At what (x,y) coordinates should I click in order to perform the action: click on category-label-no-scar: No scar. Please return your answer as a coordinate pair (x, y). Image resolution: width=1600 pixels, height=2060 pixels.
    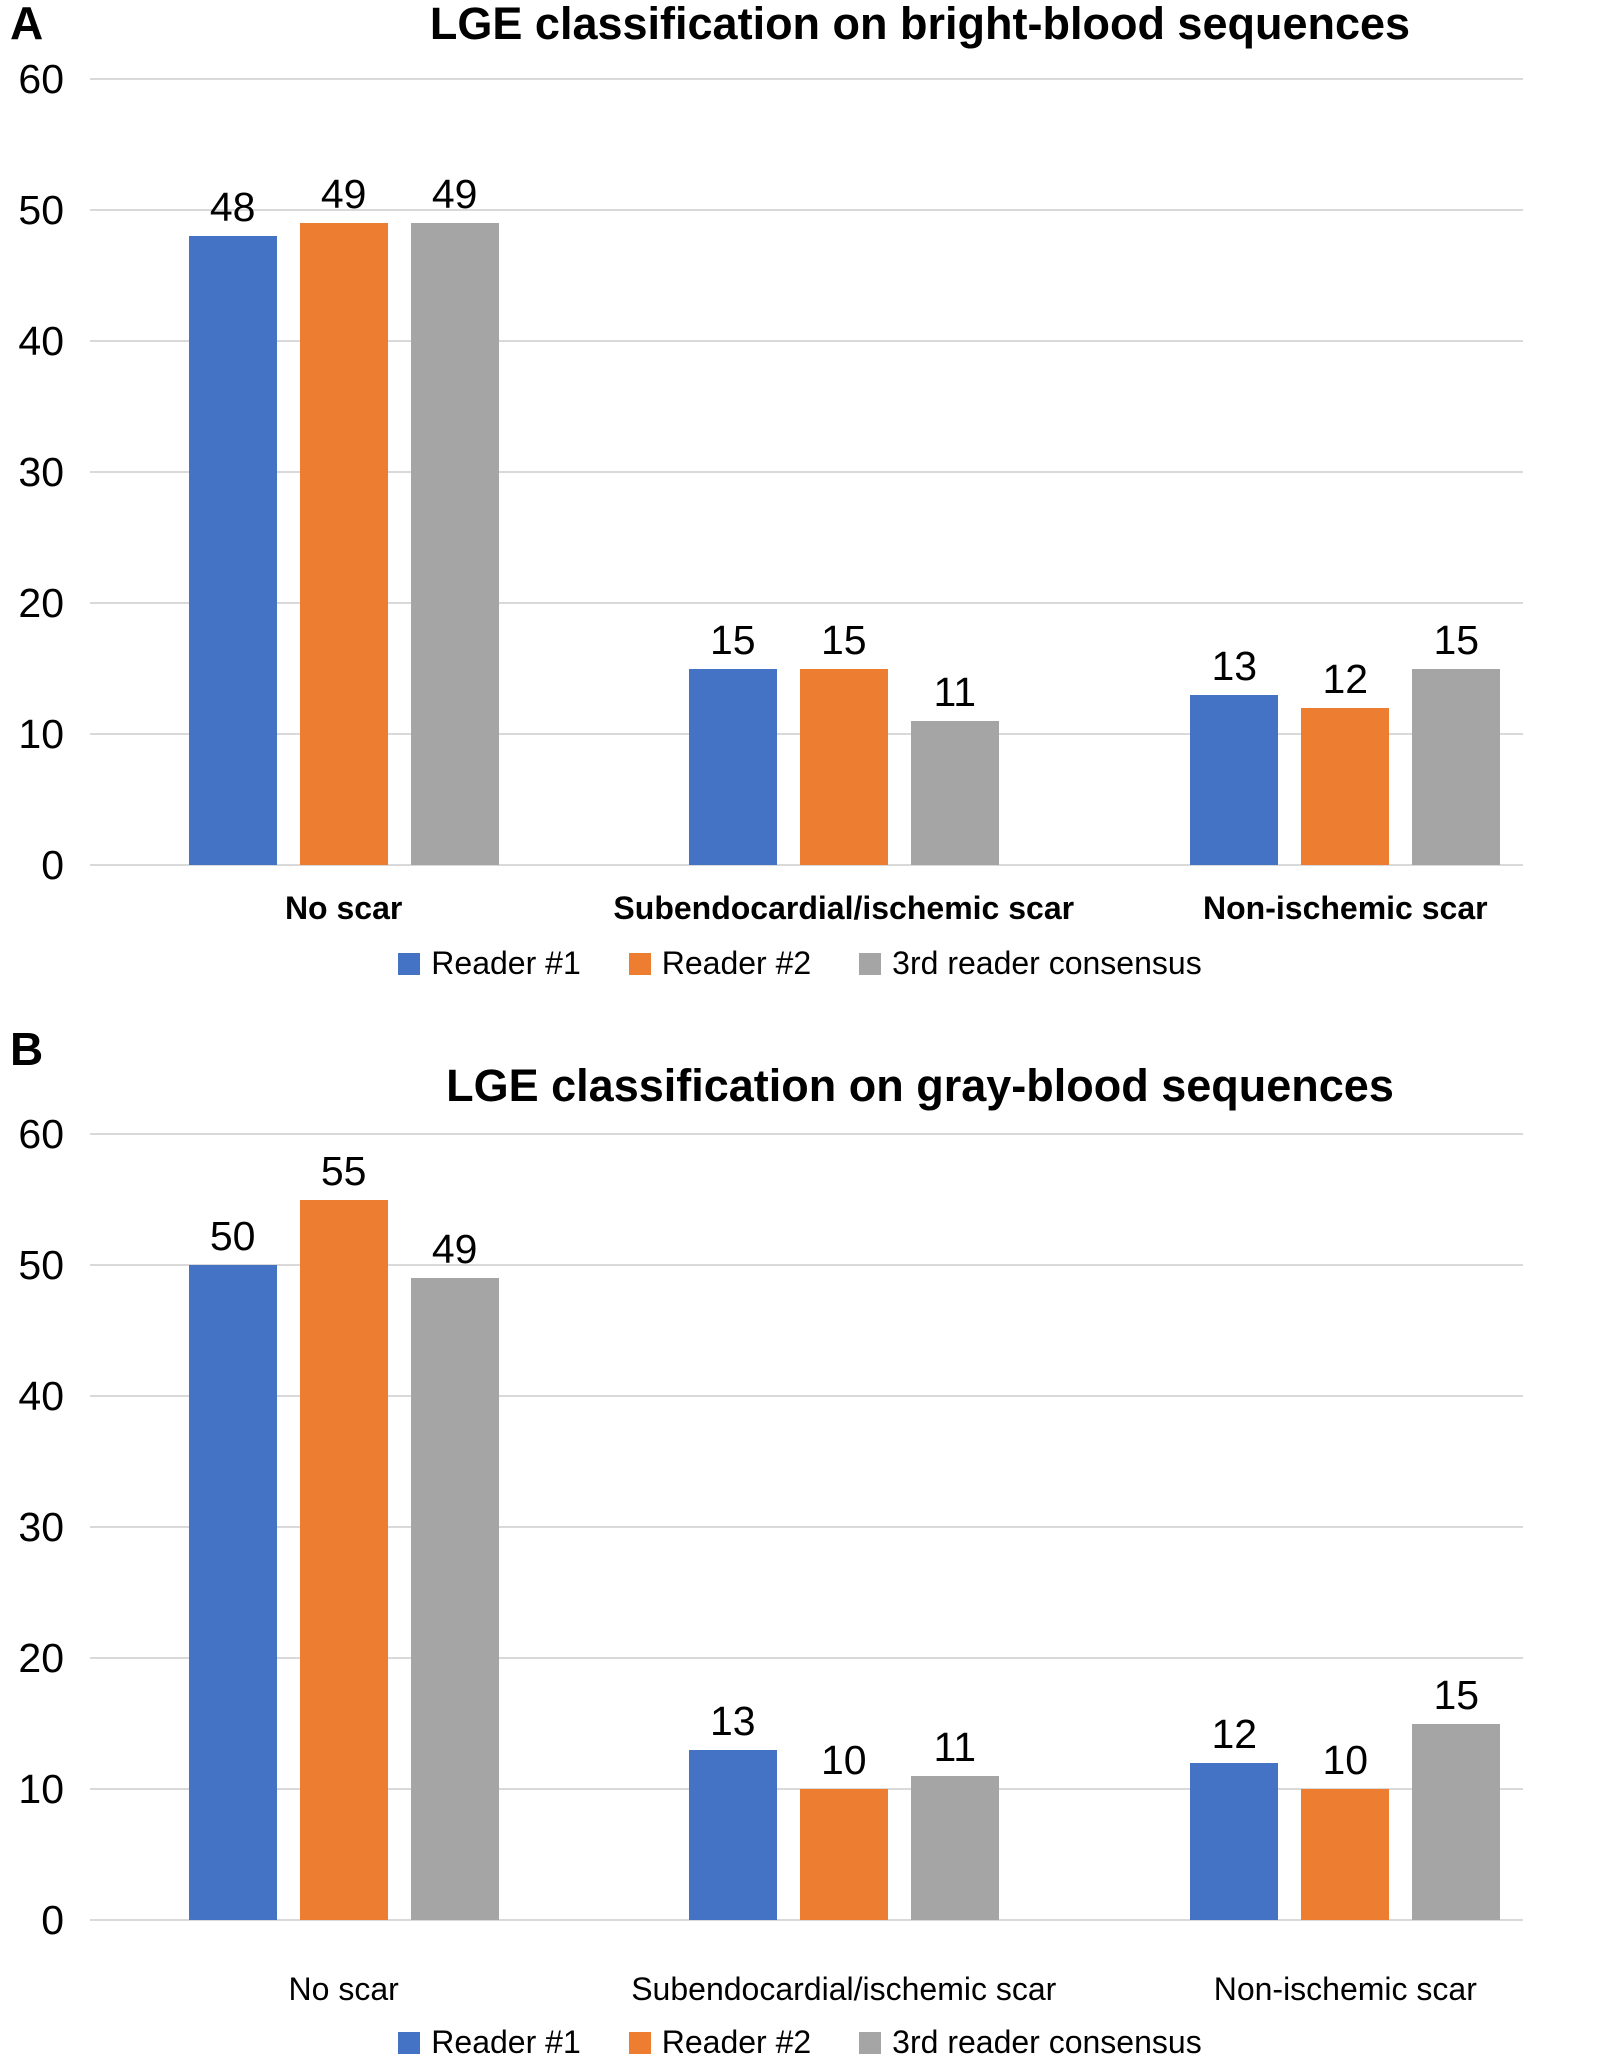
    Looking at the image, I should click on (343, 1989).